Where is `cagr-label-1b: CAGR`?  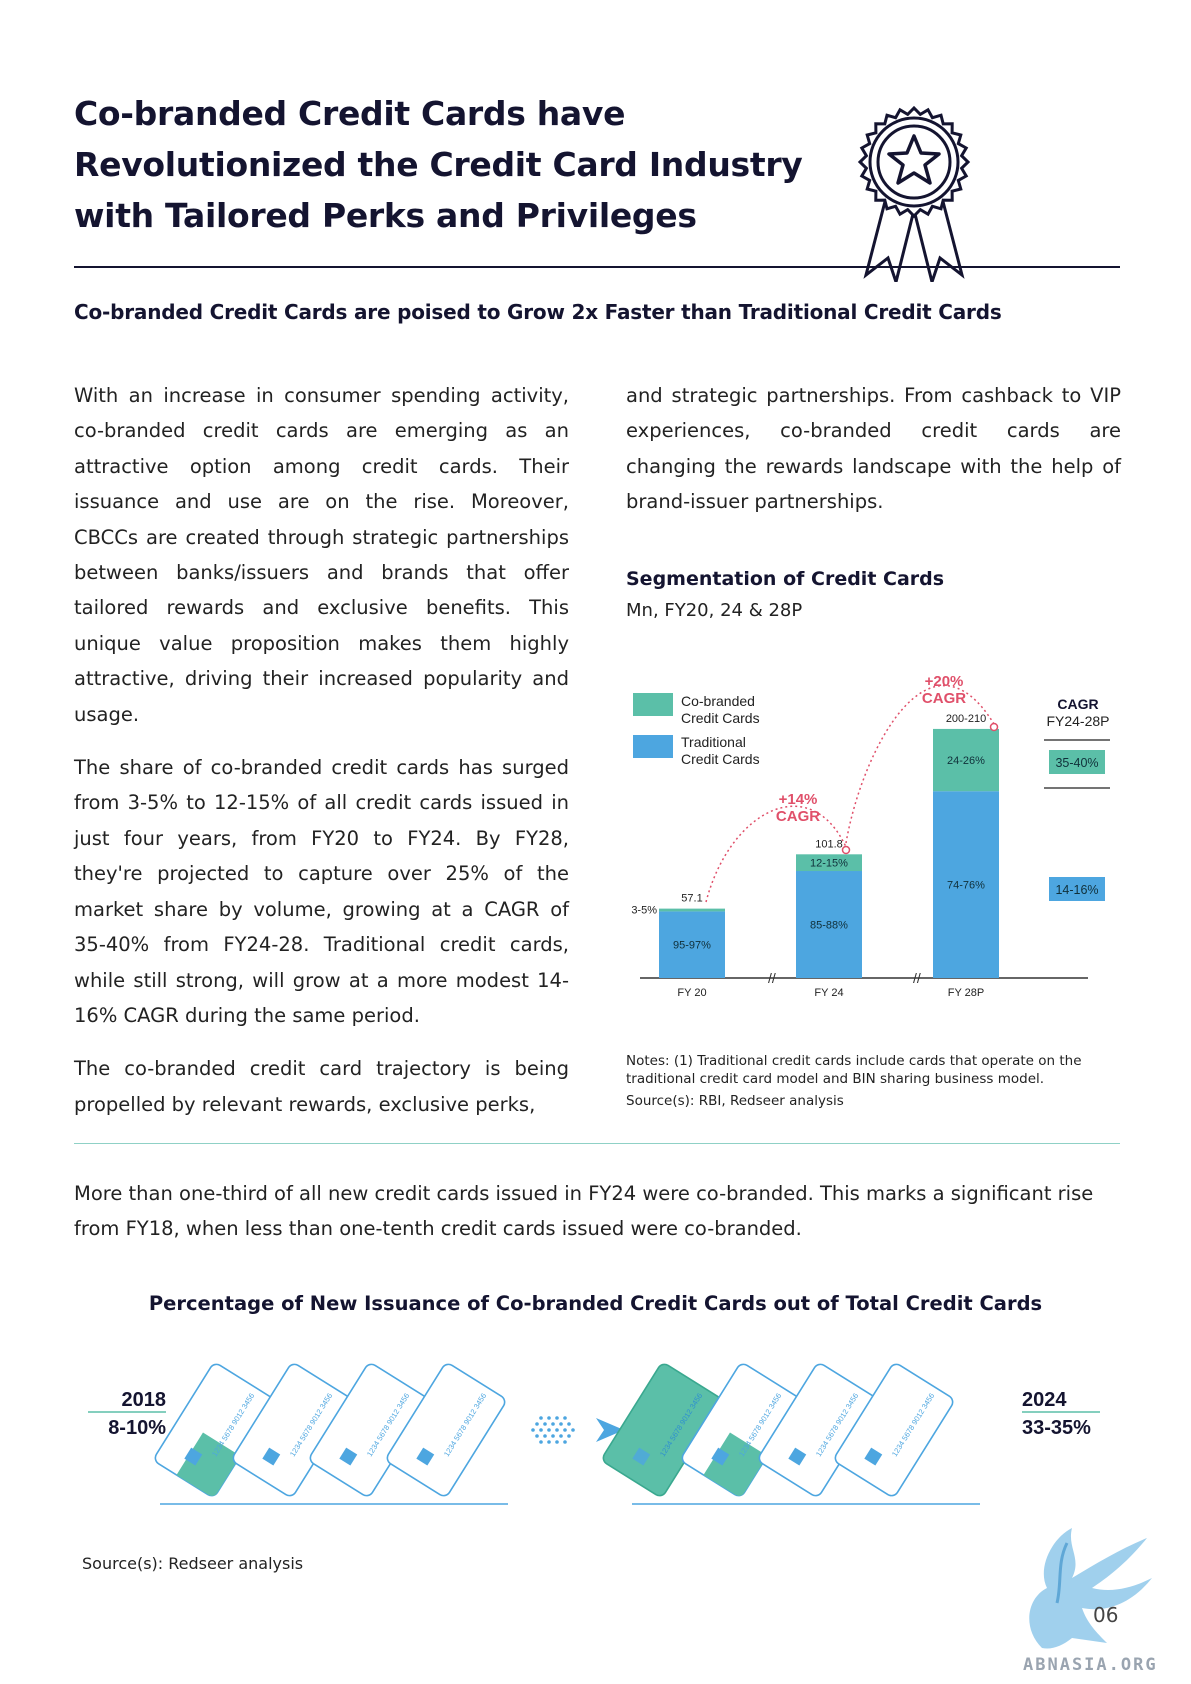 cagr-label-1b: CAGR is located at coordinates (798, 816).